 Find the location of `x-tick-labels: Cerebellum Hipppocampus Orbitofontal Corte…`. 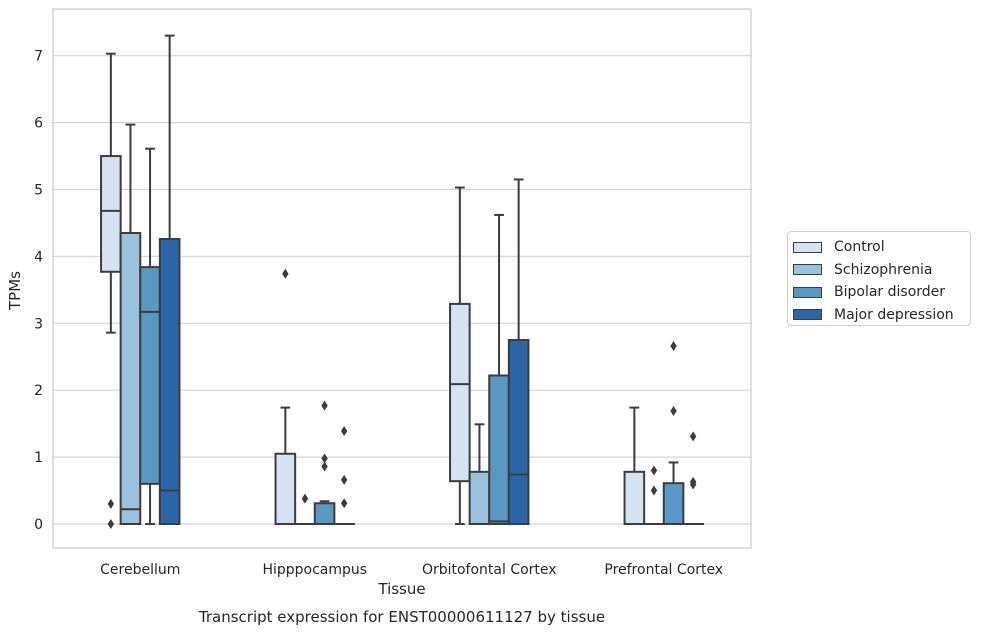

x-tick-labels: Cerebellum Hipppocampus Orbitofontal Corte… is located at coordinates (411, 570).